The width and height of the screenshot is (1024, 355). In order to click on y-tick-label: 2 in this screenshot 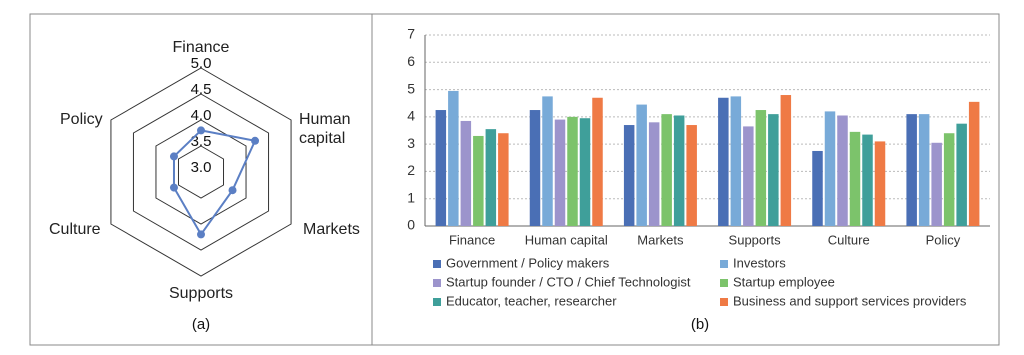, I will do `click(411, 170)`.